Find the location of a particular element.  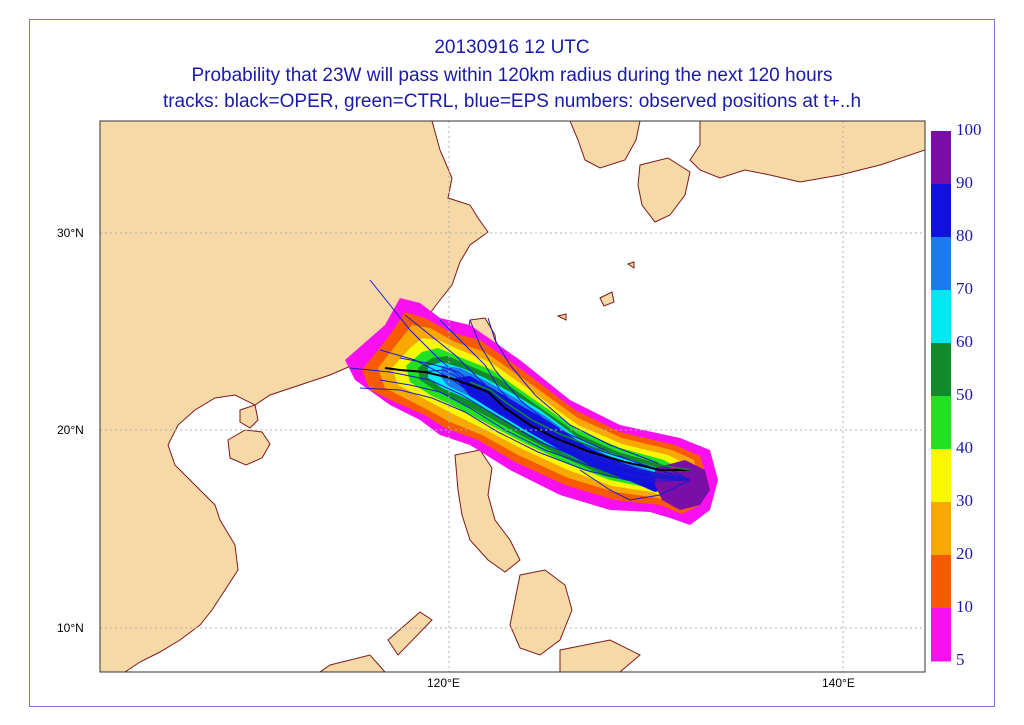

legend-label-10: 10 is located at coordinates (964, 606).